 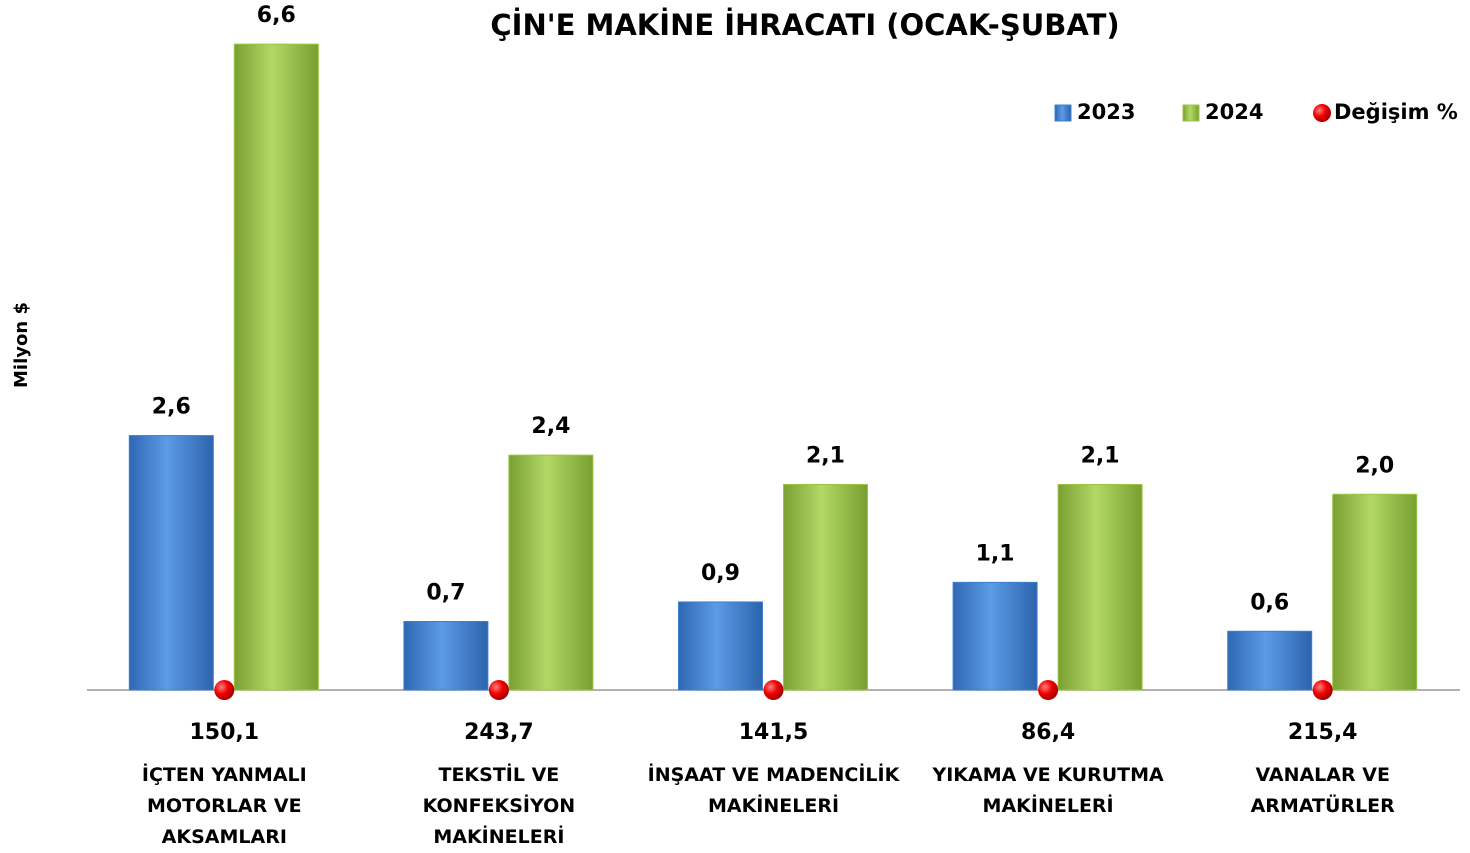 I want to click on chart-title: ÇİN'E MAKİNE İHRACATI (OCAK-ŞUBAT), so click(x=804, y=25).